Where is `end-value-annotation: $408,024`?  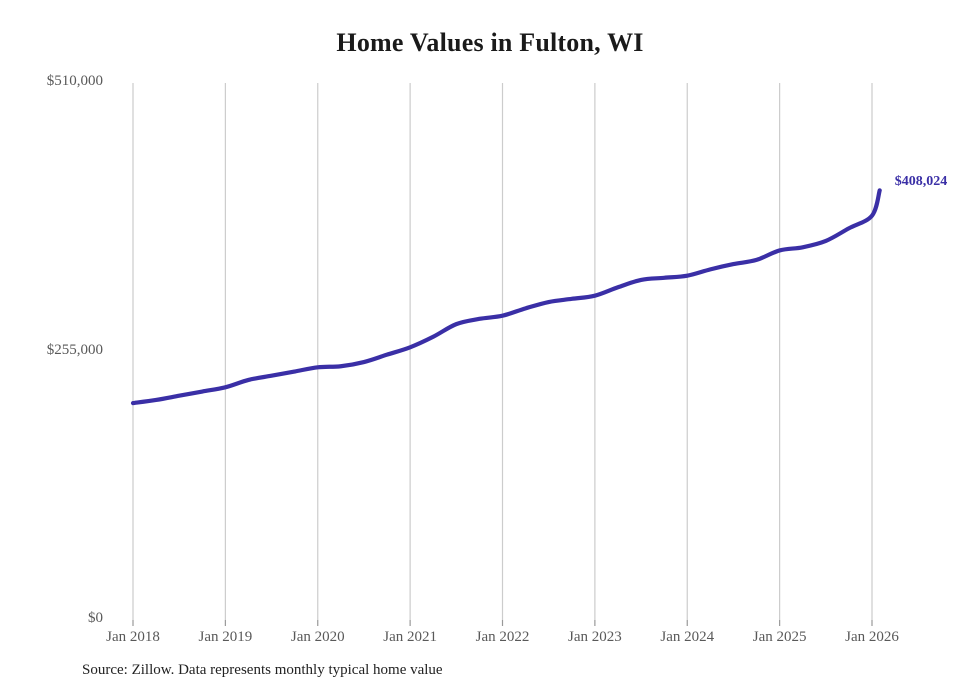
end-value-annotation: $408,024 is located at coordinates (921, 182).